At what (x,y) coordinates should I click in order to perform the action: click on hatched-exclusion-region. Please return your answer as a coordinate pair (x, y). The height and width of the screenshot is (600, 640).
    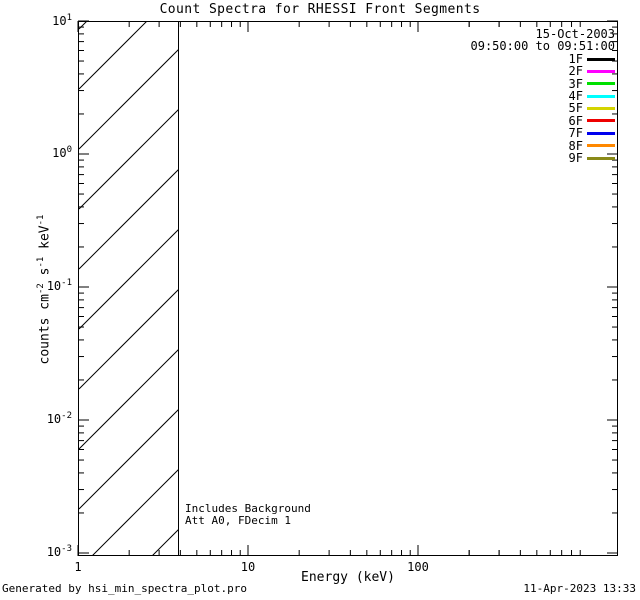
    Looking at the image, I should click on (129, 288).